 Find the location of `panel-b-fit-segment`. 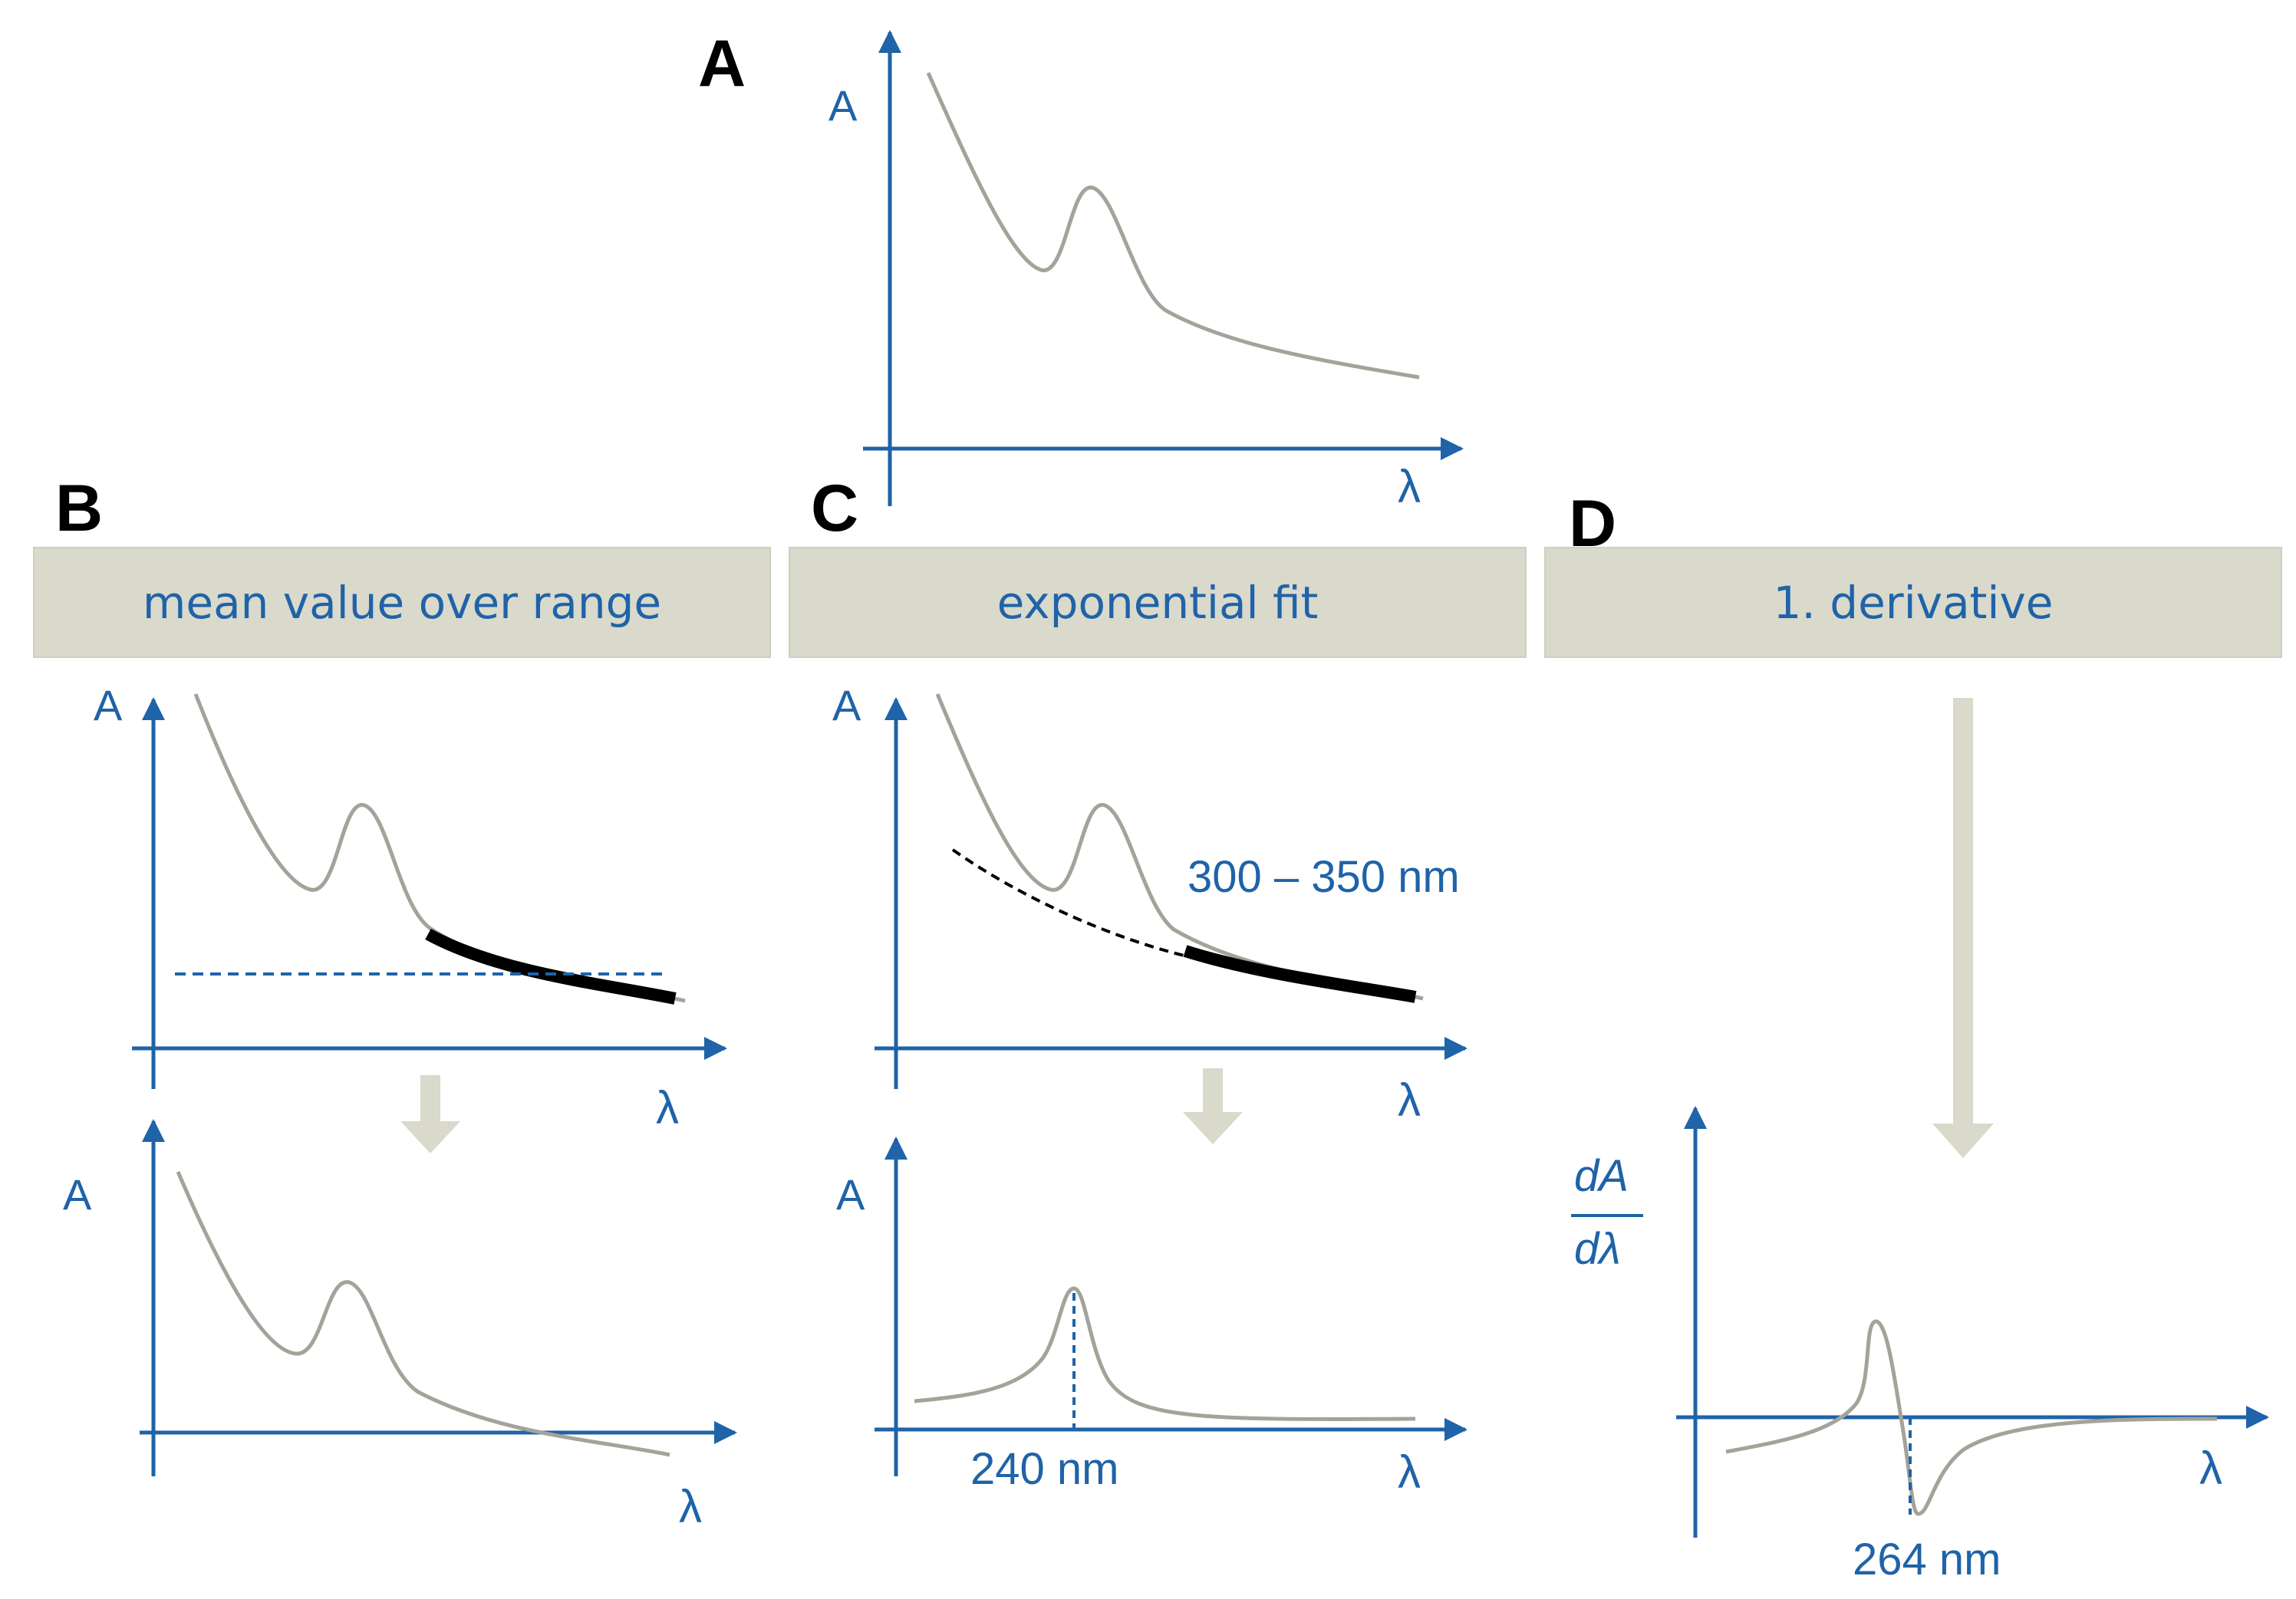

panel-b-fit-segment is located at coordinates (551, 966).